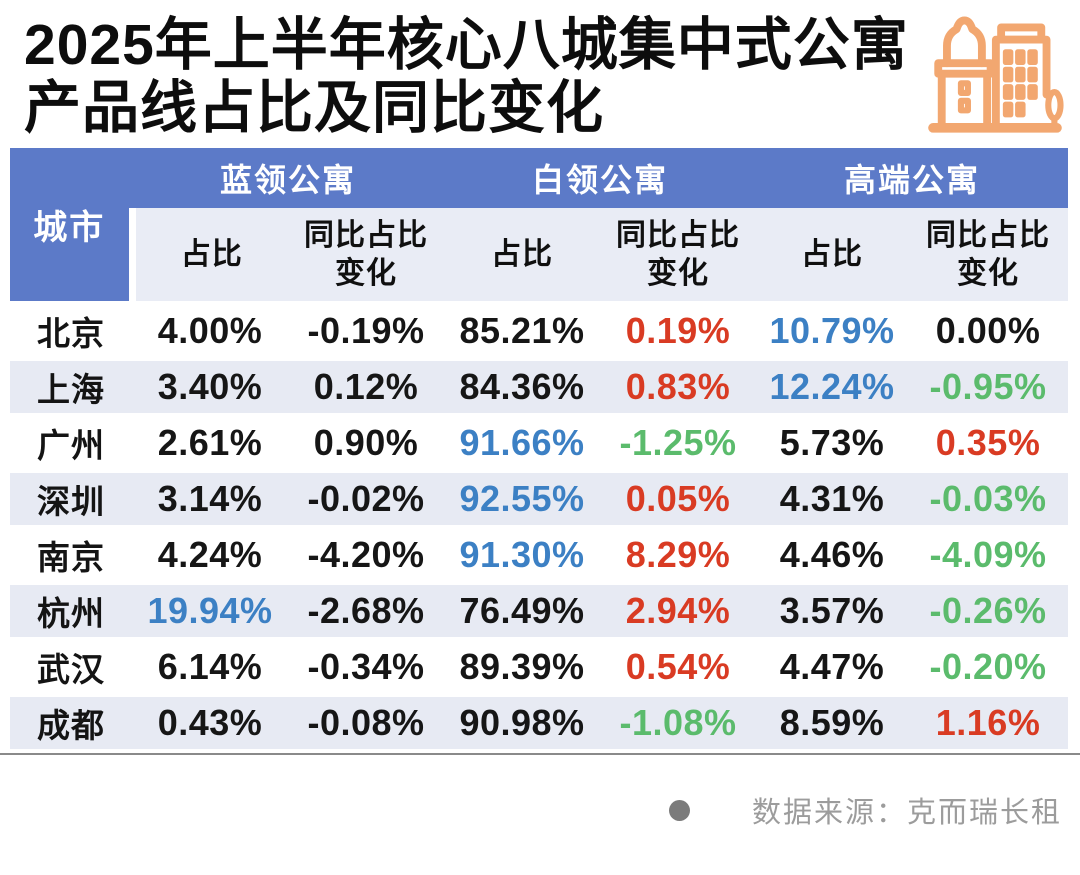 This screenshot has width=1080, height=875. What do you see at coordinates (366, 611) in the screenshot?
I see `blue-collar-yoy: -2.68%` at bounding box center [366, 611].